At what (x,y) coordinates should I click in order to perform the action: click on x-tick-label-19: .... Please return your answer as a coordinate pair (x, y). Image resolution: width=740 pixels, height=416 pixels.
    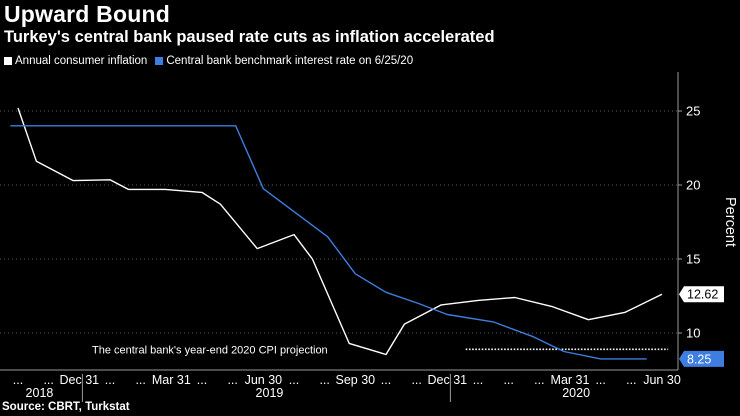
    Looking at the image, I should click on (600, 380).